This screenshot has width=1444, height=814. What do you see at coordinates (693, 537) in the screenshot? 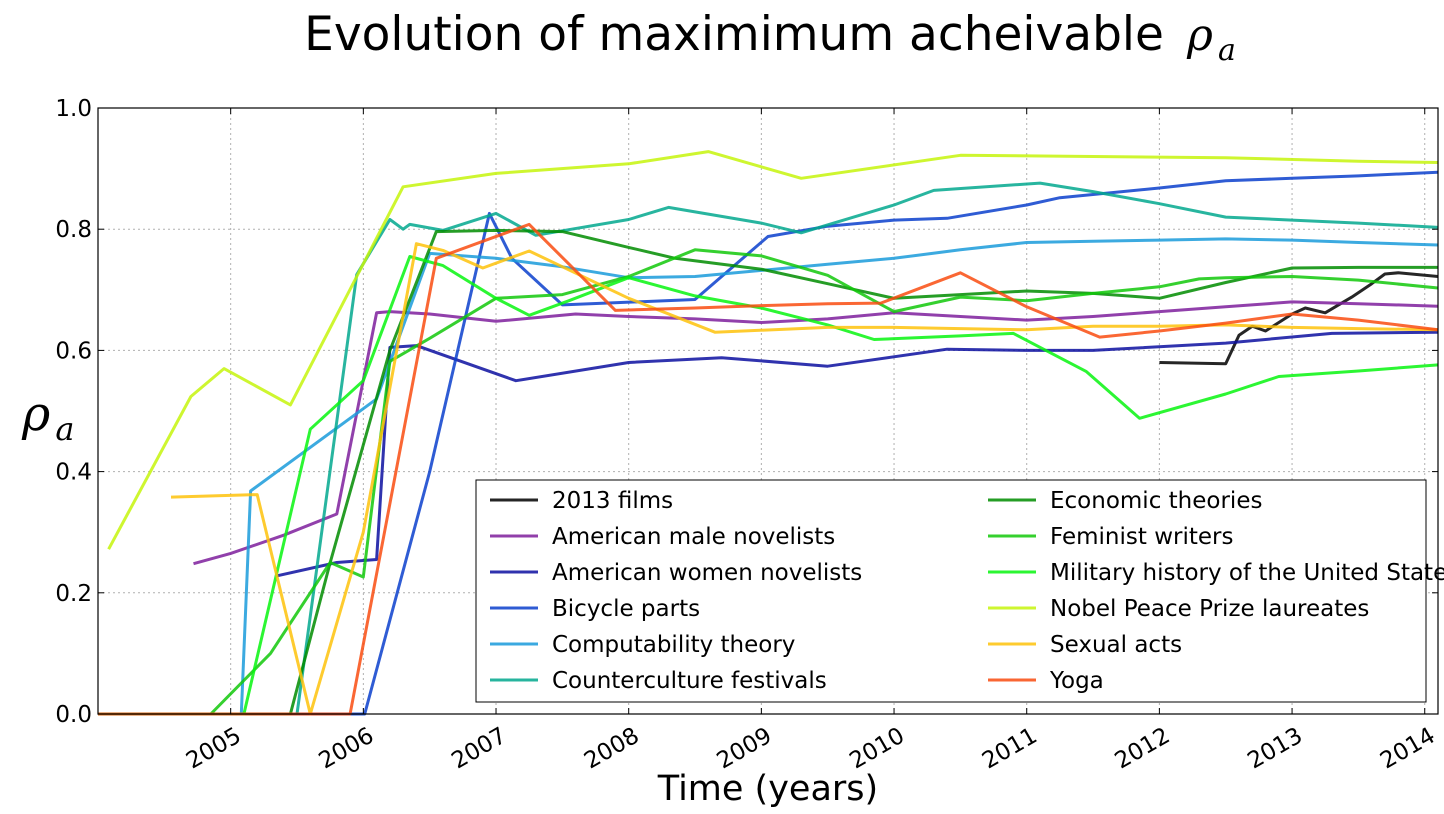
I see `legend-label: American male novelists` at bounding box center [693, 537].